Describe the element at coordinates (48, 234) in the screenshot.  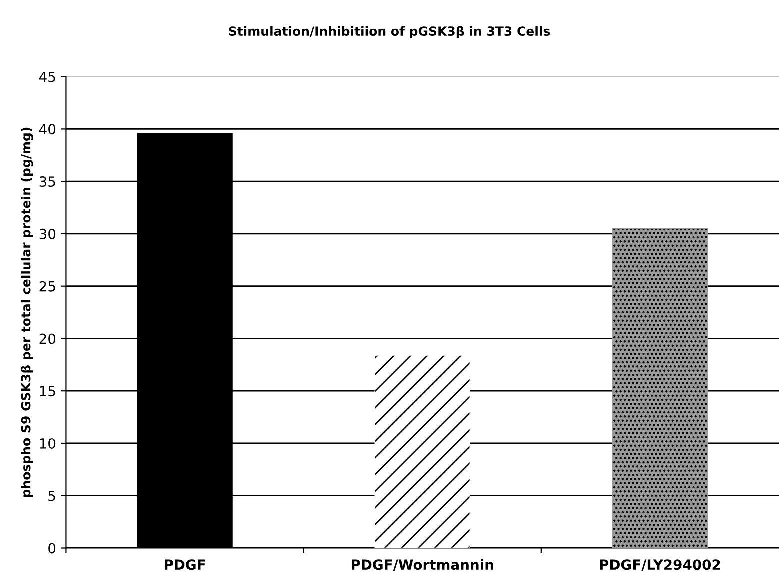
I see `y-tick-label: 30` at that location.